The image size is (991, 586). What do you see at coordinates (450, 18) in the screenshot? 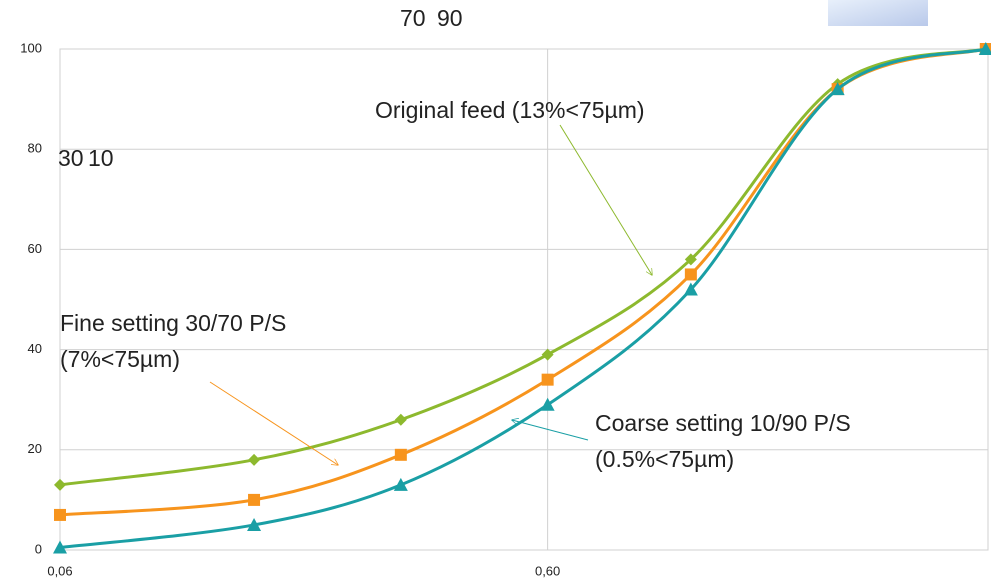
I see `corner-label: 90` at bounding box center [450, 18].